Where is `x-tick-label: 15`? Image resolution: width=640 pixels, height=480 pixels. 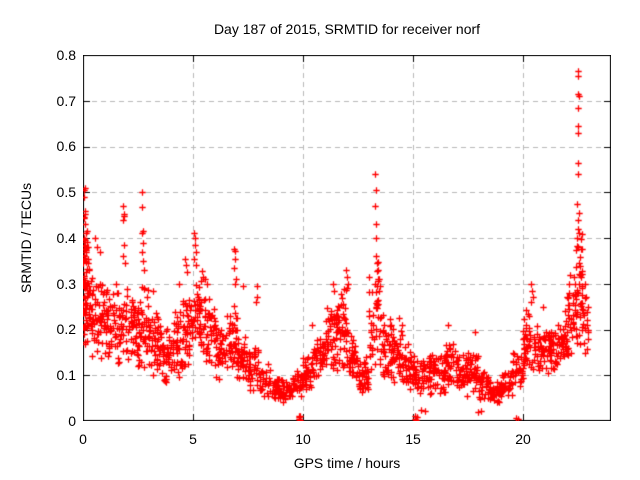 x-tick-label: 15 is located at coordinates (413, 439).